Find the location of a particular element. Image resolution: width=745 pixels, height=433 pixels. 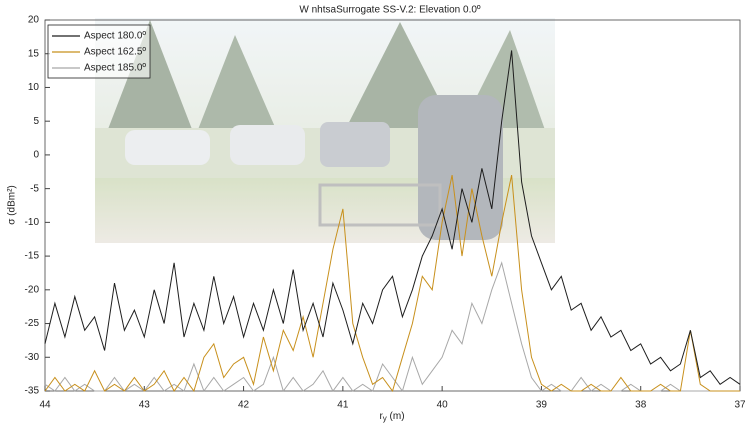

y-tick-label: 0 is located at coordinates (36, 155).